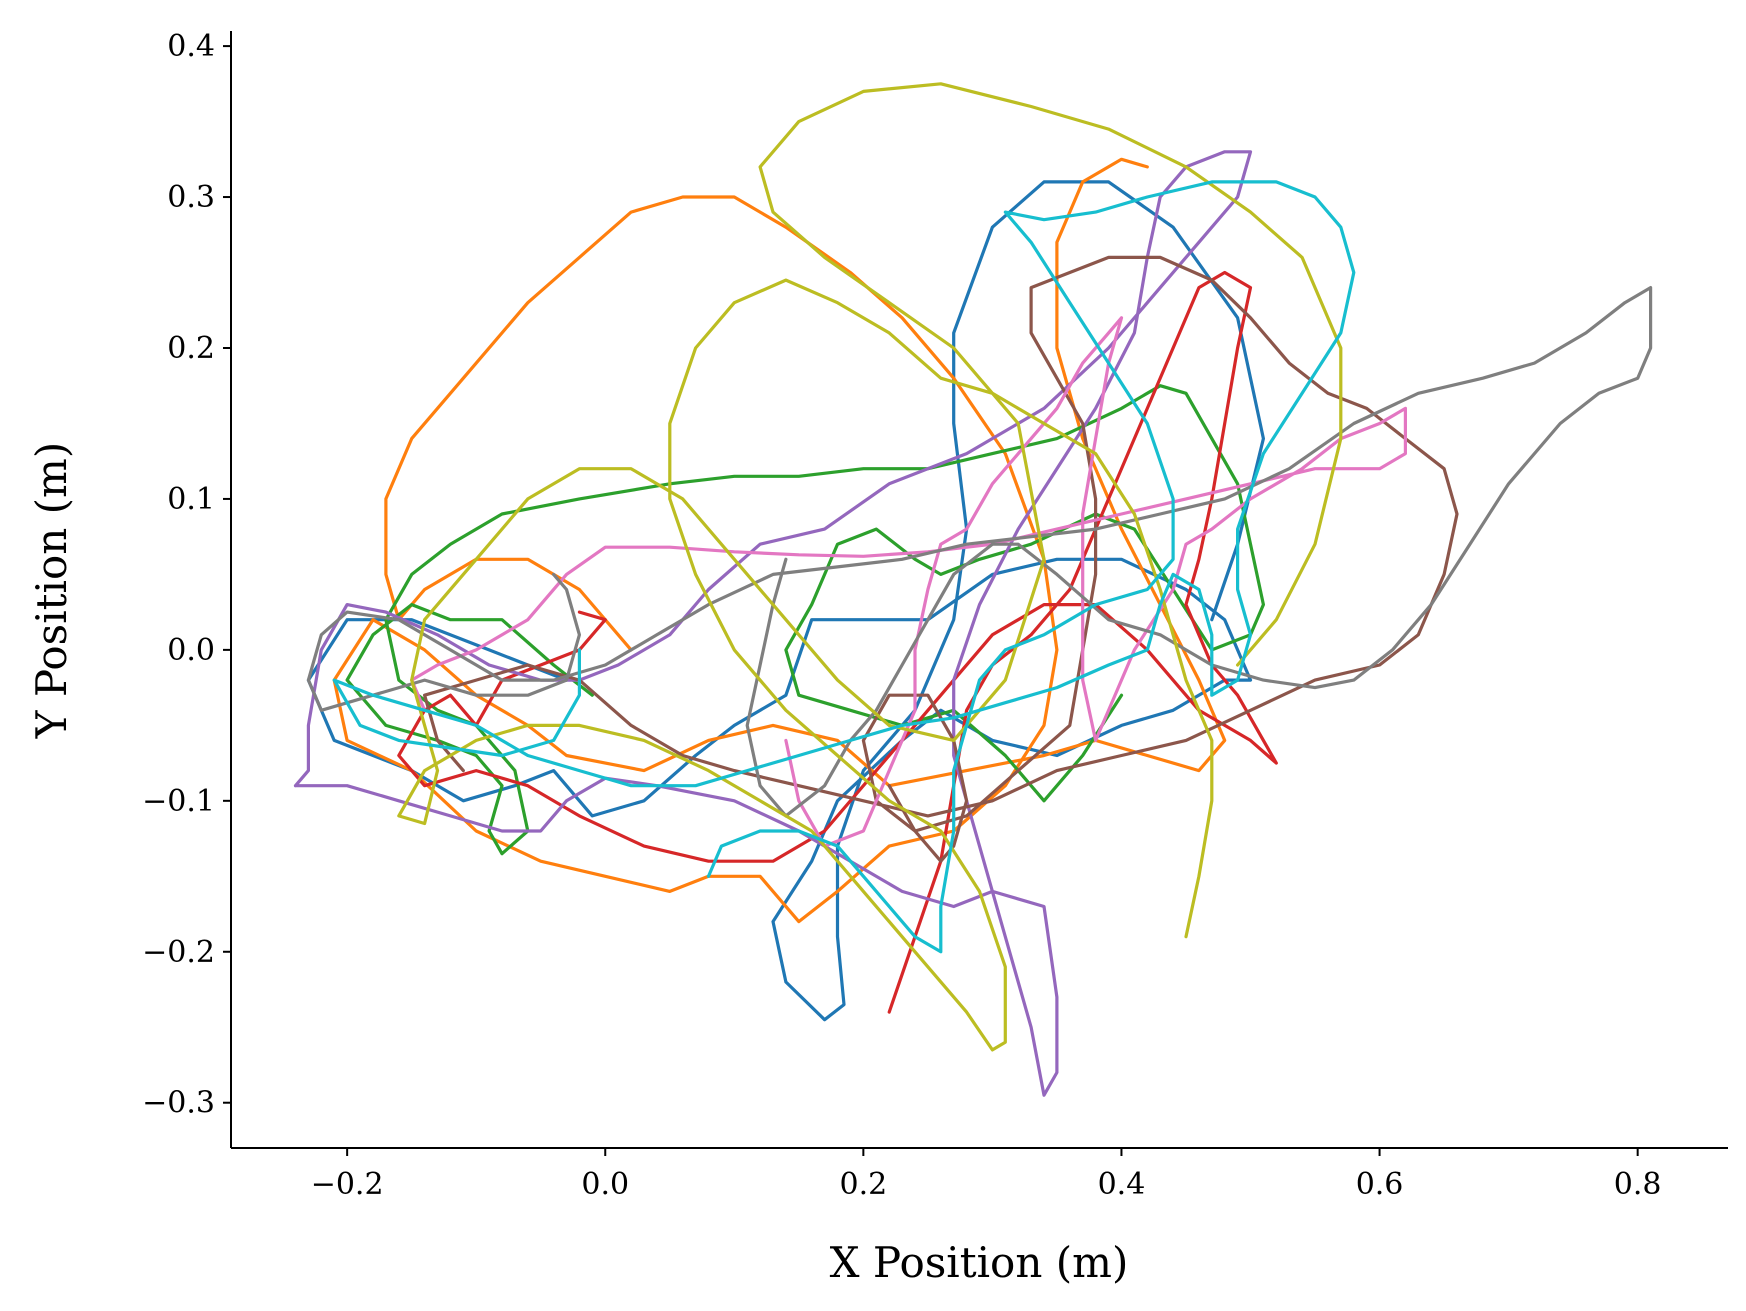 This screenshot has width=1746, height=1311. Describe the element at coordinates (1380, 1184) in the screenshot. I see `x-tick-label: 0.6` at that location.